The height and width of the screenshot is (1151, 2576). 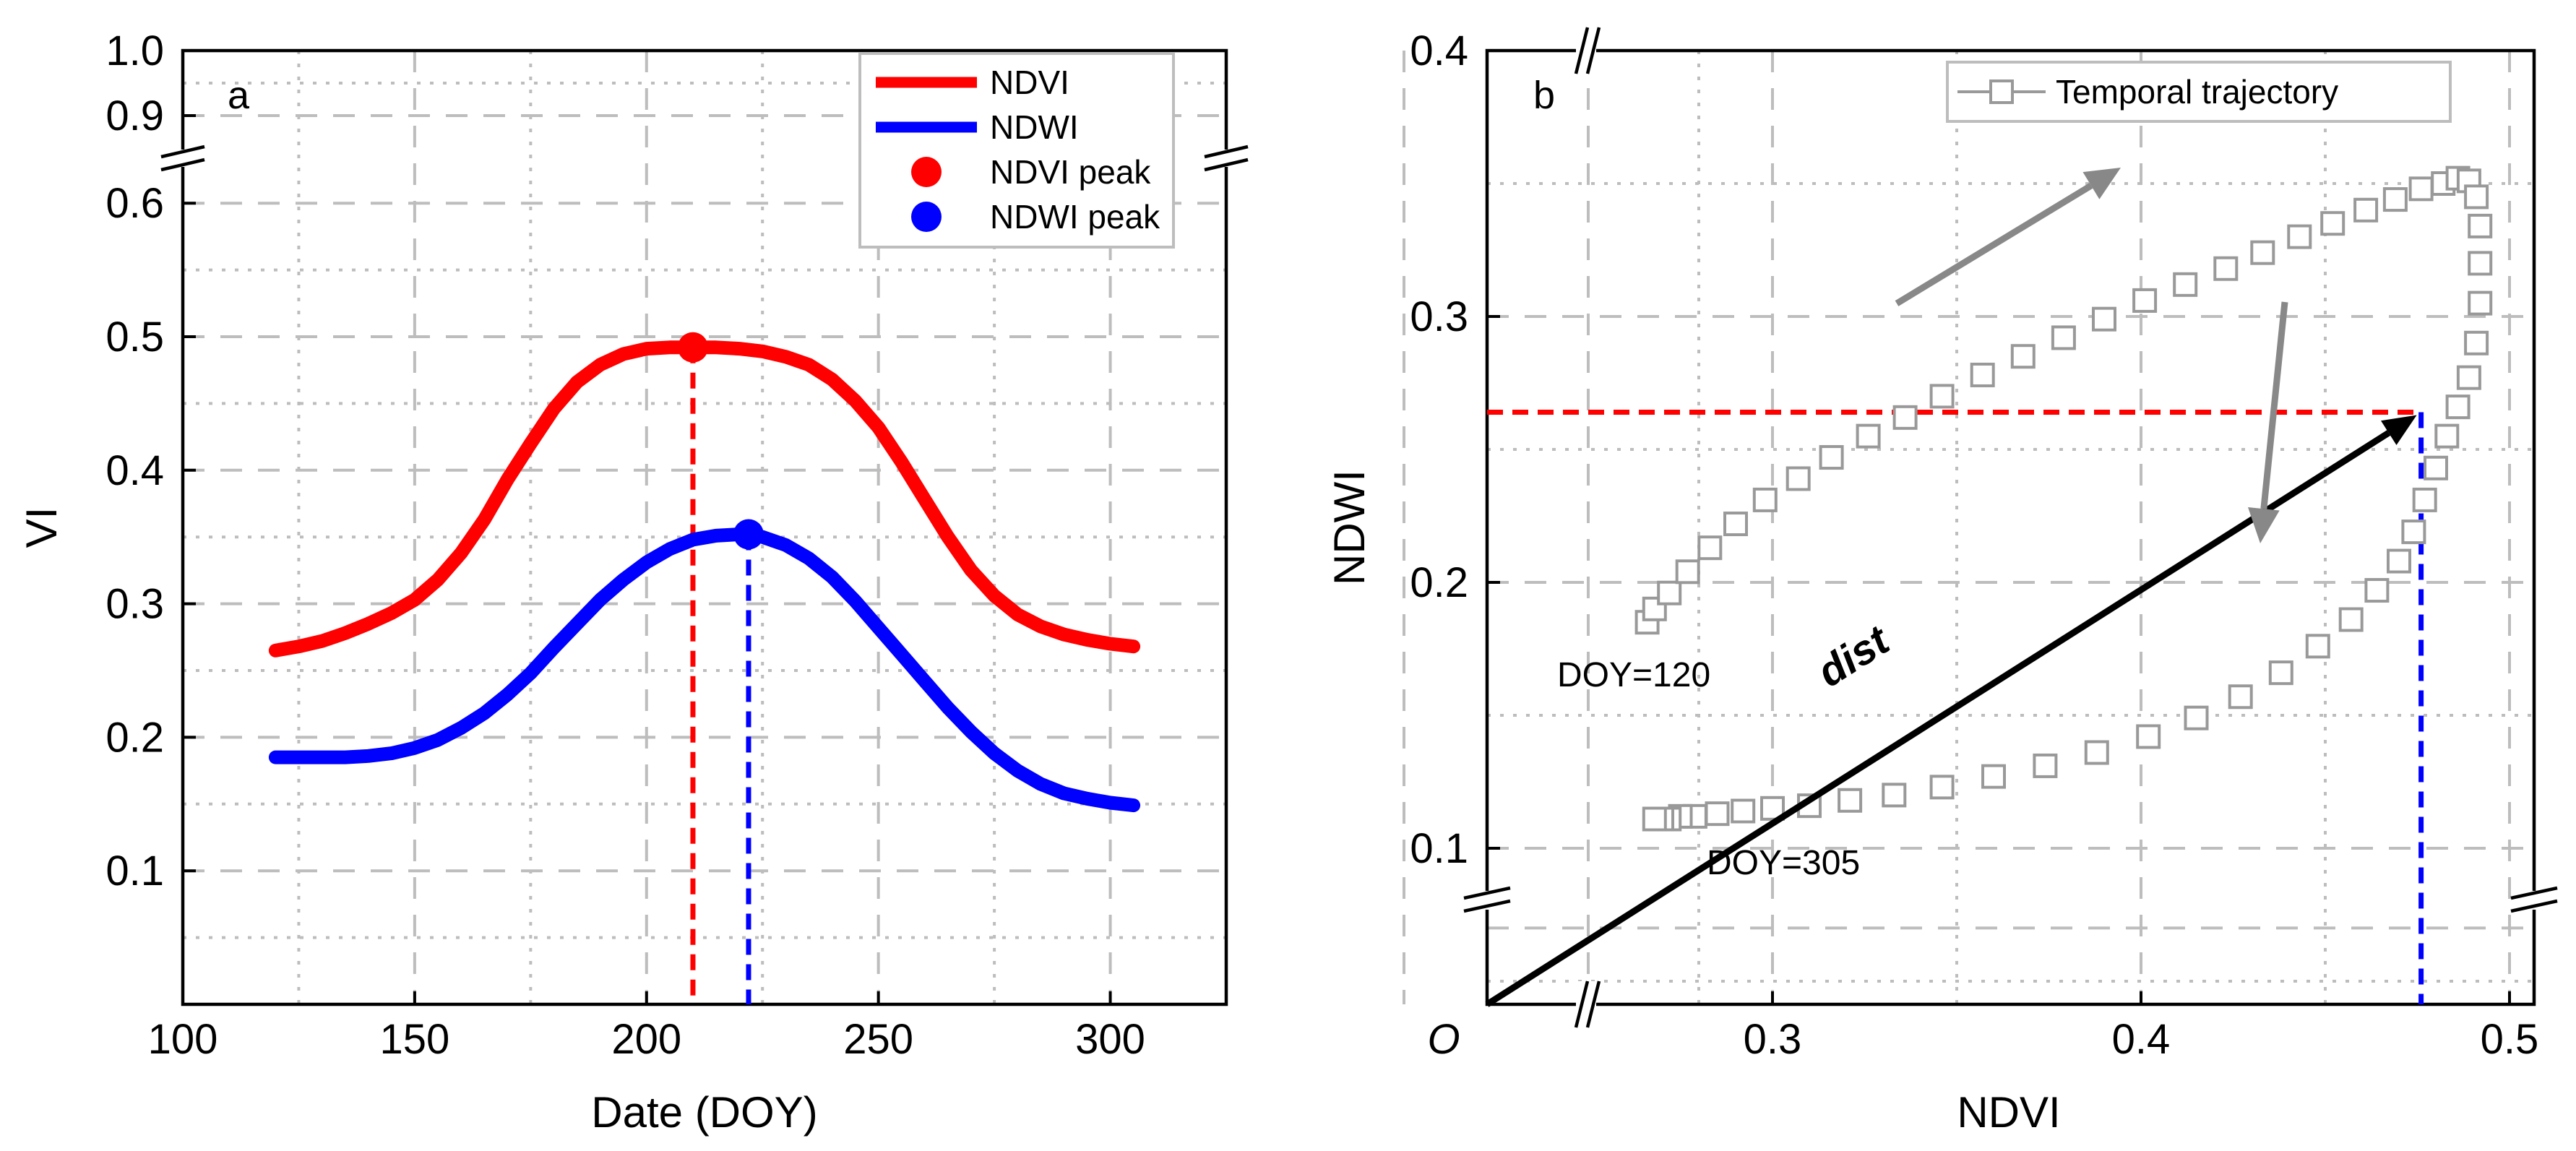 What do you see at coordinates (2141, 1039) in the screenshot?
I see `x-tick-label: 0.4` at bounding box center [2141, 1039].